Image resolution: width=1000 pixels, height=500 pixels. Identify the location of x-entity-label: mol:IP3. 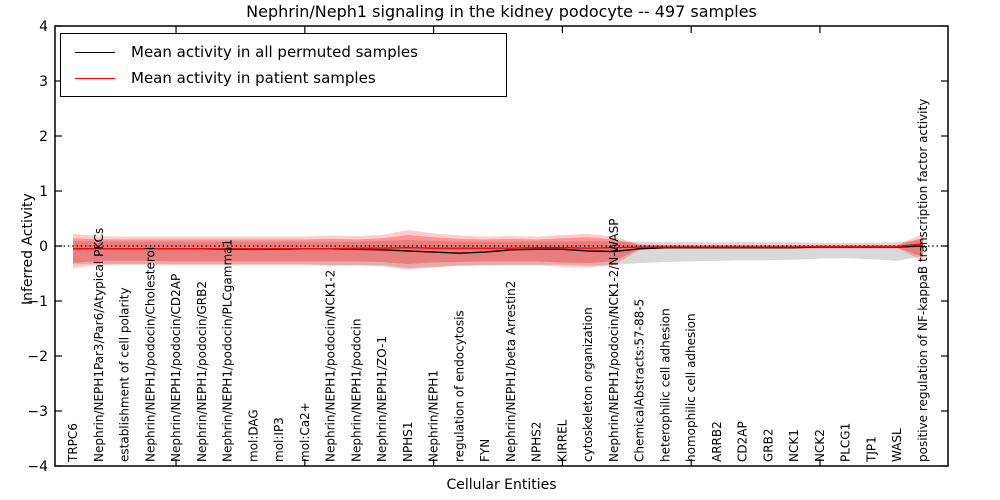
(279, 439).